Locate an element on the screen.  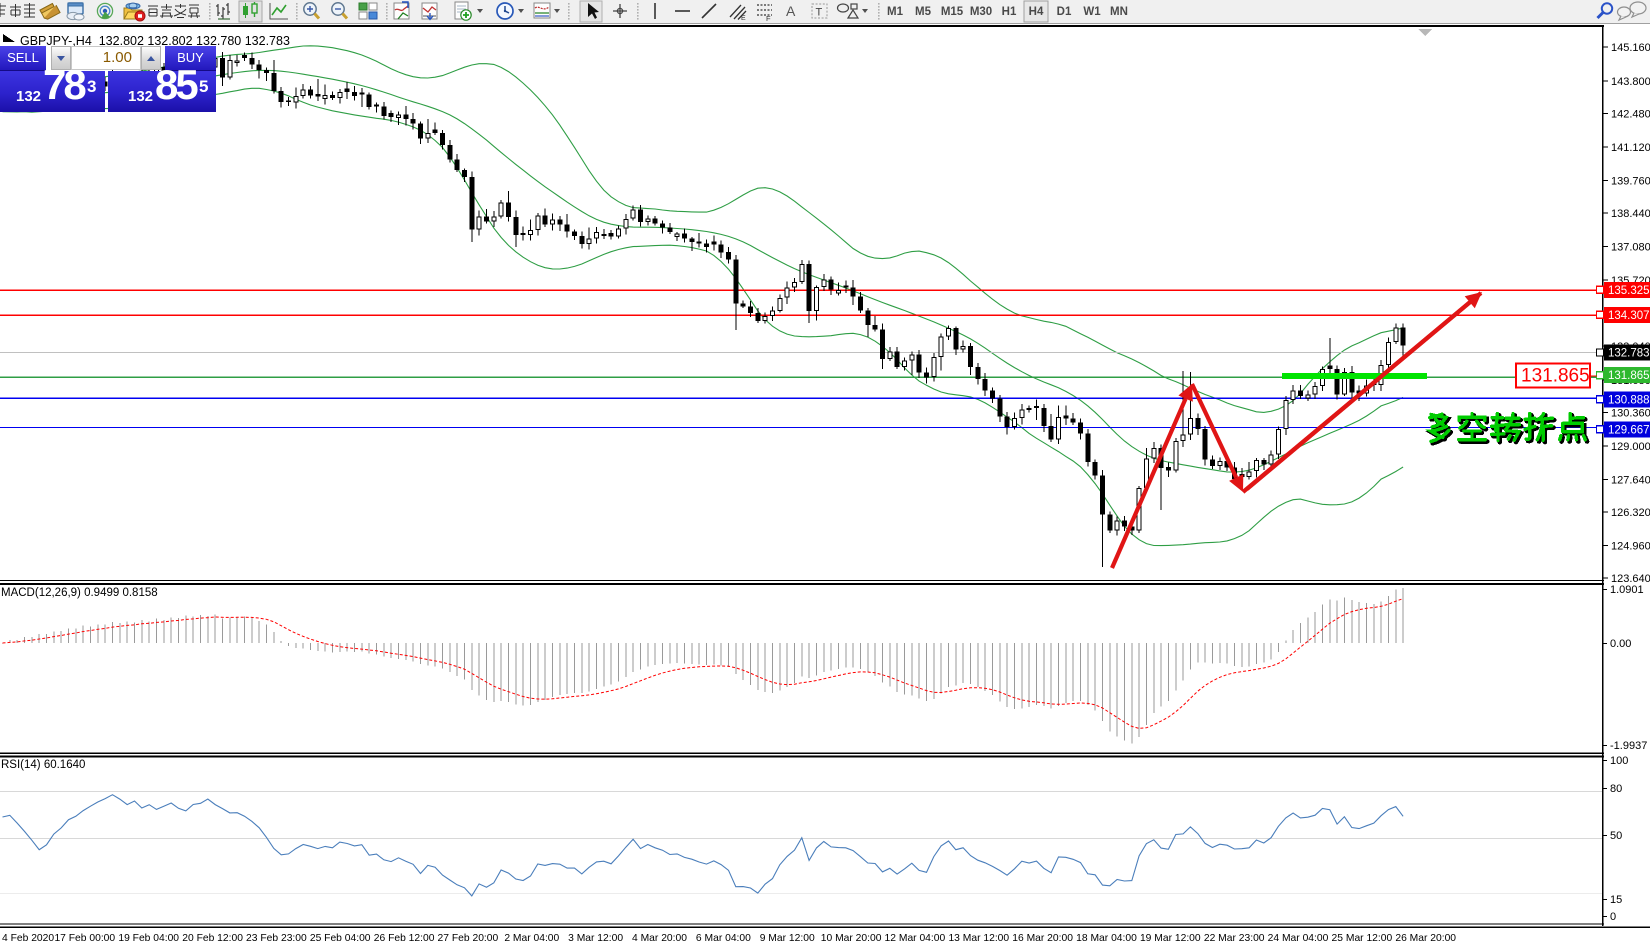
svg-text: 27 Feb 20:00 is located at coordinates (468, 938).